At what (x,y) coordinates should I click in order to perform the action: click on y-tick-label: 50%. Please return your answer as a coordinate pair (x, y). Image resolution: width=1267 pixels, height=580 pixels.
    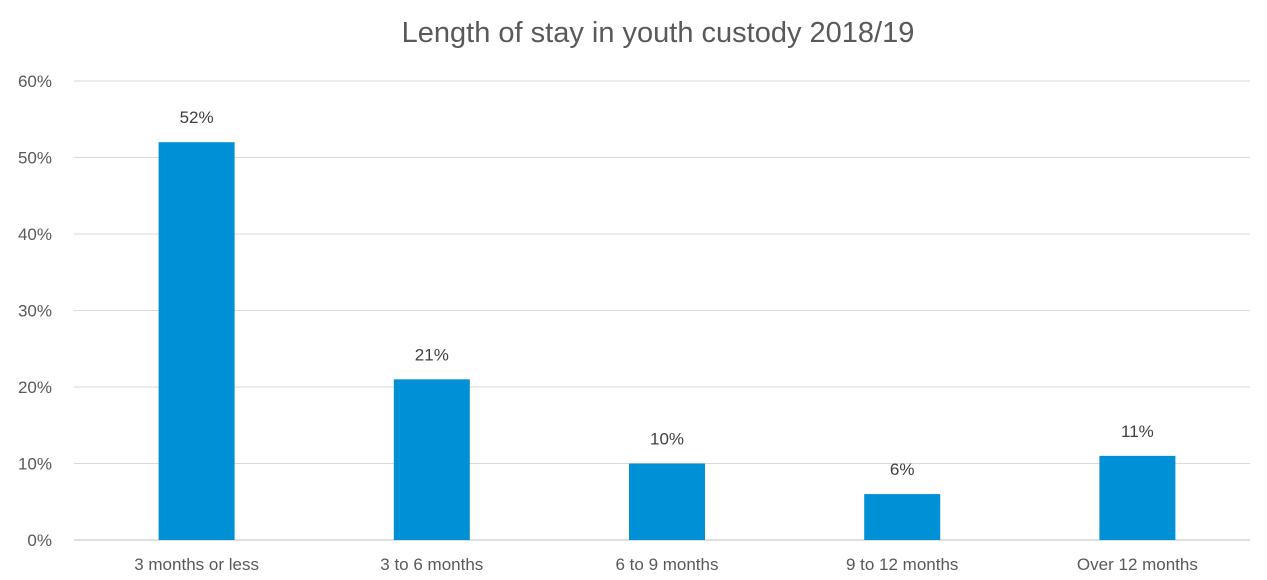
    Looking at the image, I should click on (35, 158).